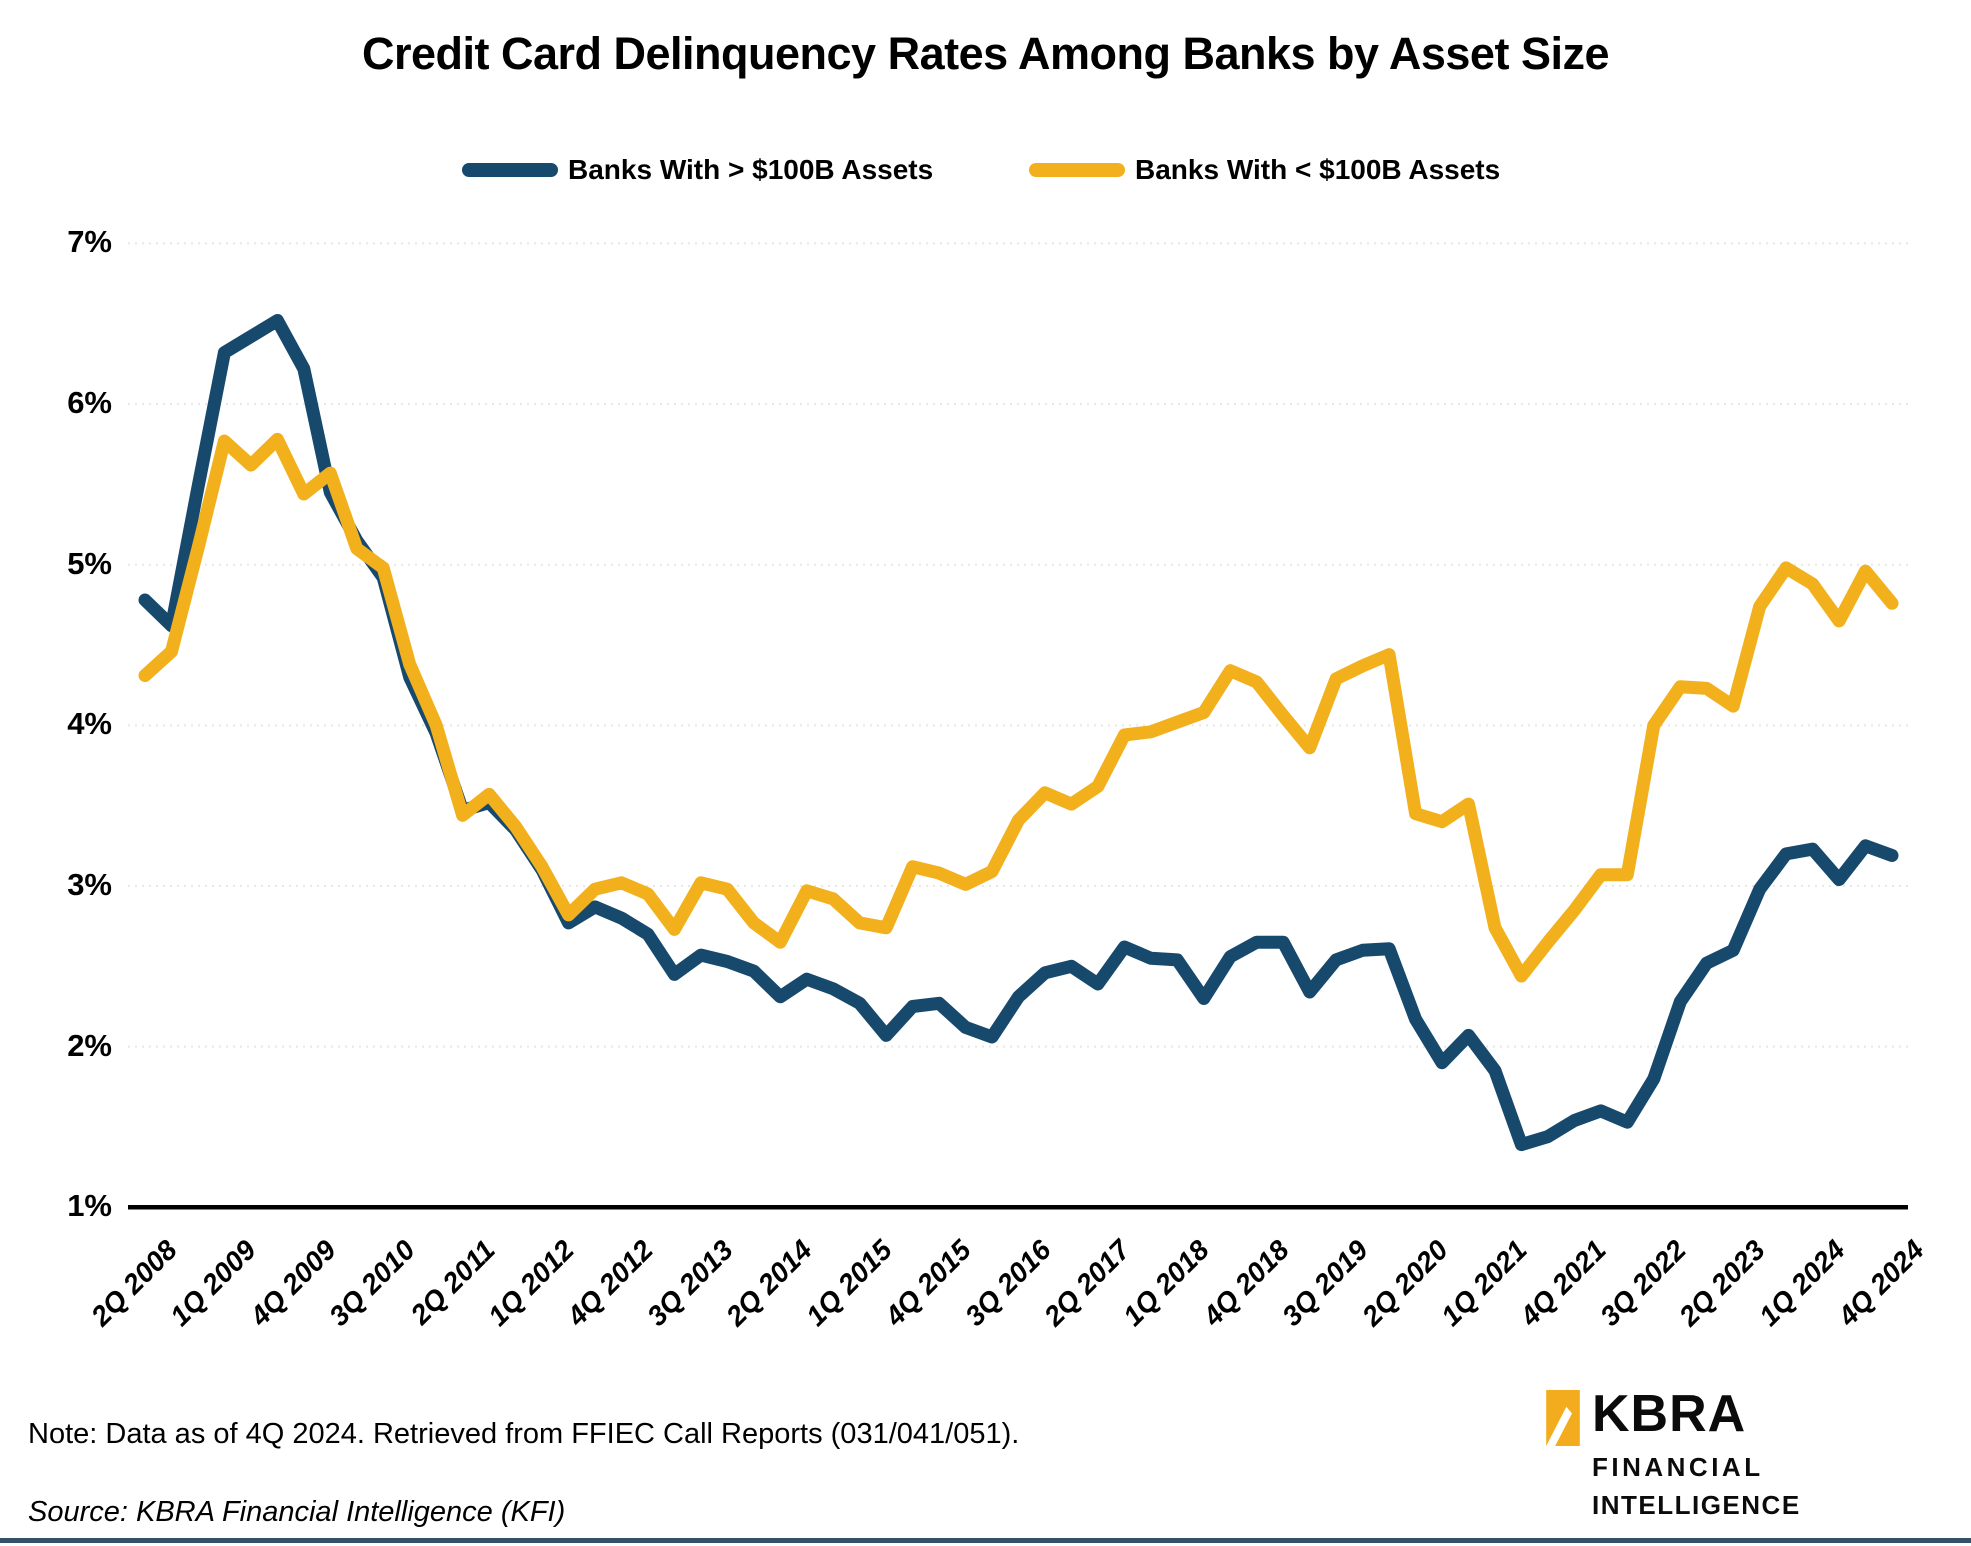 This screenshot has height=1546, width=1971. I want to click on logo-text-financial: FINANCIAL, so click(1678, 1467).